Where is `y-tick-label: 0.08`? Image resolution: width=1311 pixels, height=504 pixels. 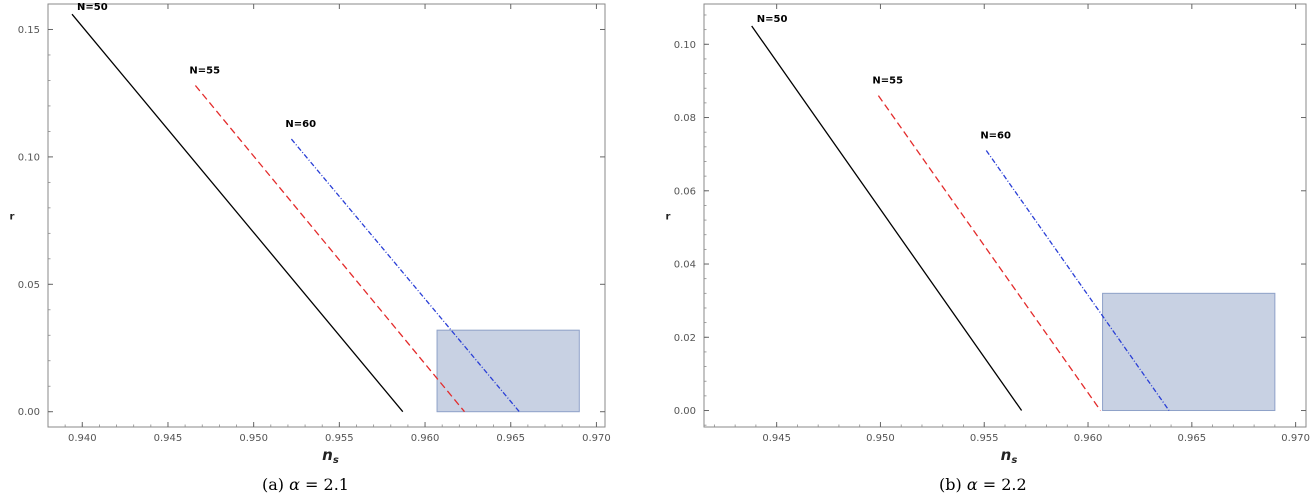 y-tick-label: 0.08 is located at coordinates (685, 118).